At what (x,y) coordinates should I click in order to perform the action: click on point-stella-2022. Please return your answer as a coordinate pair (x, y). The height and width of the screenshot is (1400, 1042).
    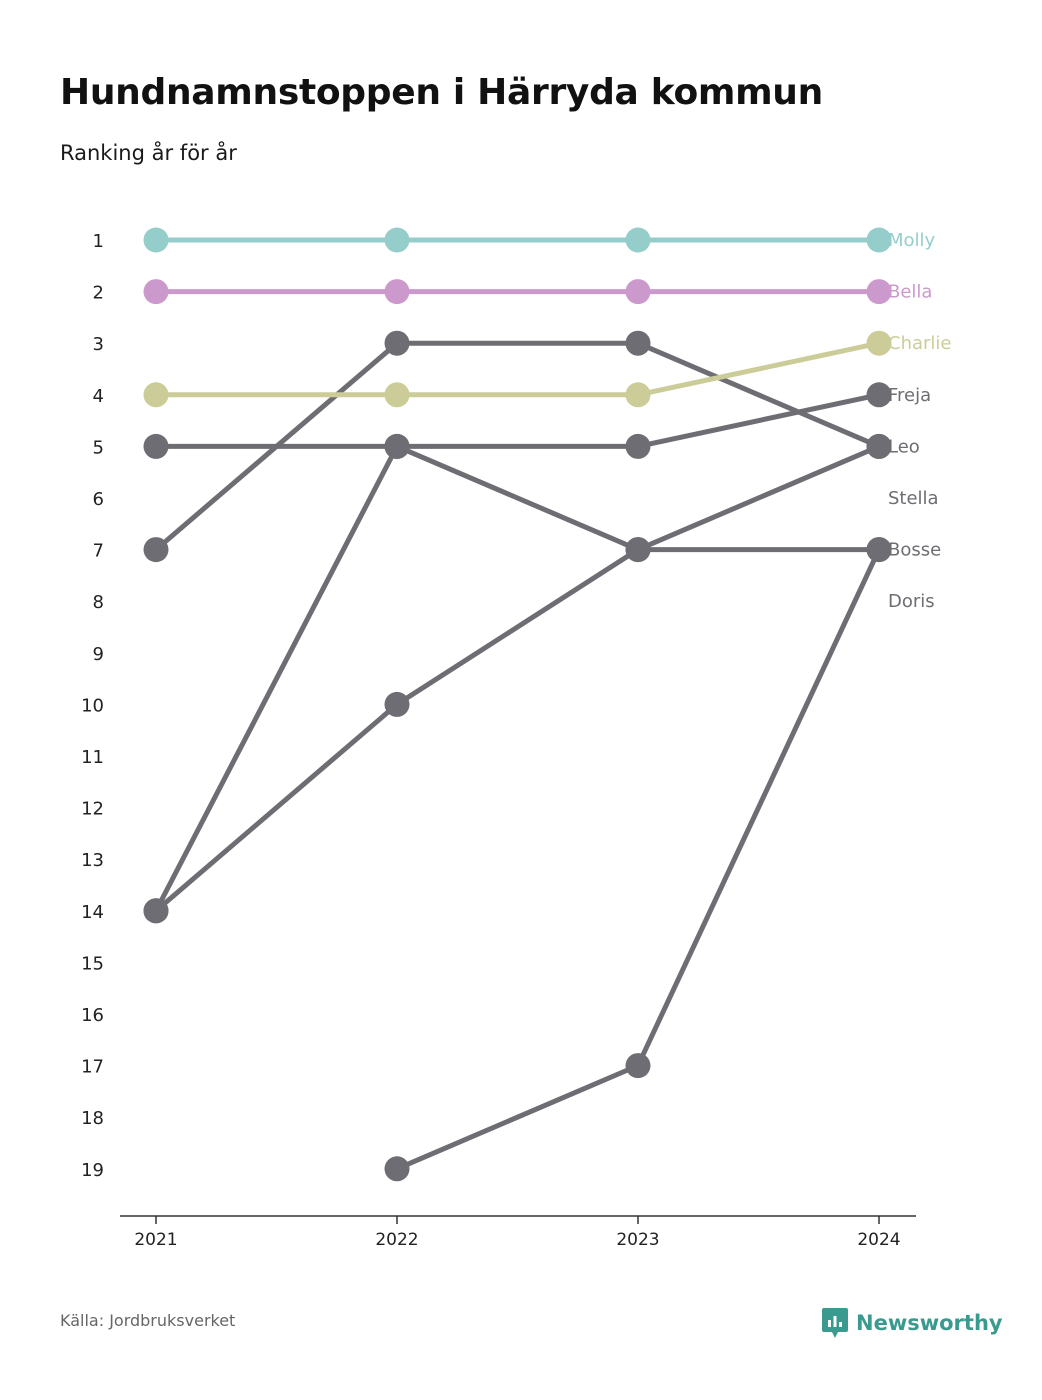
    Looking at the image, I should click on (397, 704).